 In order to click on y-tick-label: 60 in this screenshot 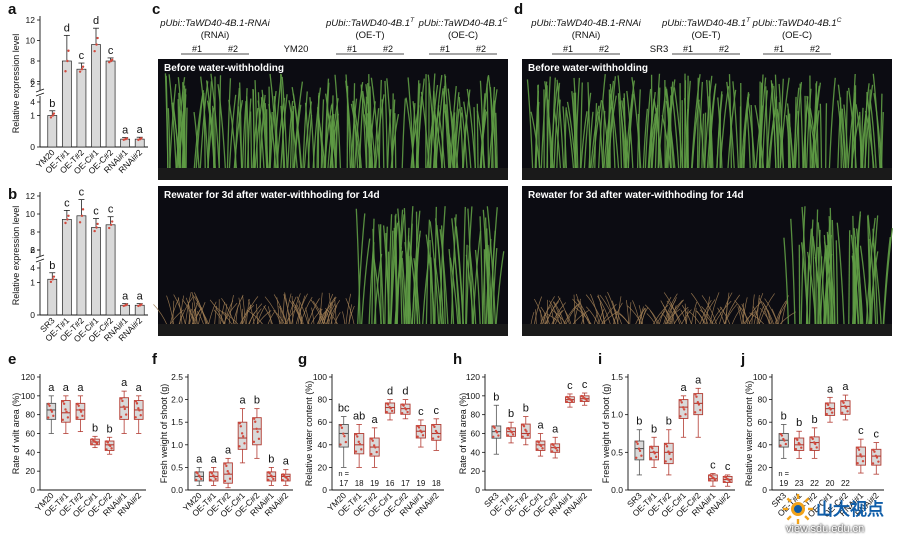, I will do `click(323, 422)`.